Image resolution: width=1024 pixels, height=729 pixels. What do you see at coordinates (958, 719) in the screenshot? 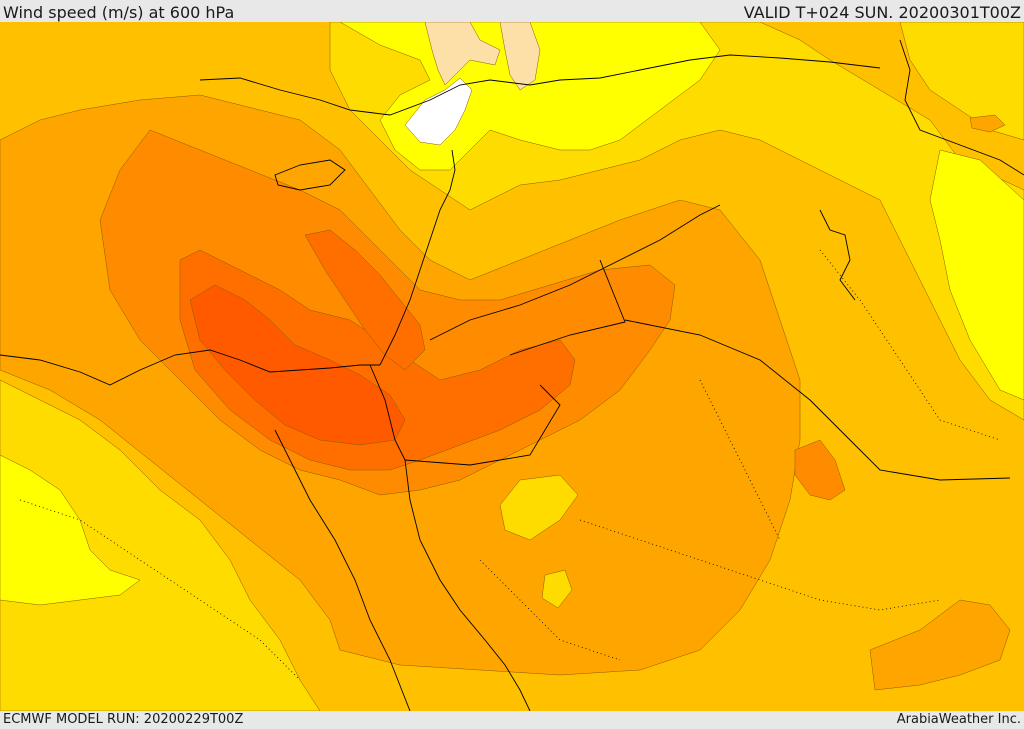
I see `credit: ArabiaWeather Inc.` at bounding box center [958, 719].